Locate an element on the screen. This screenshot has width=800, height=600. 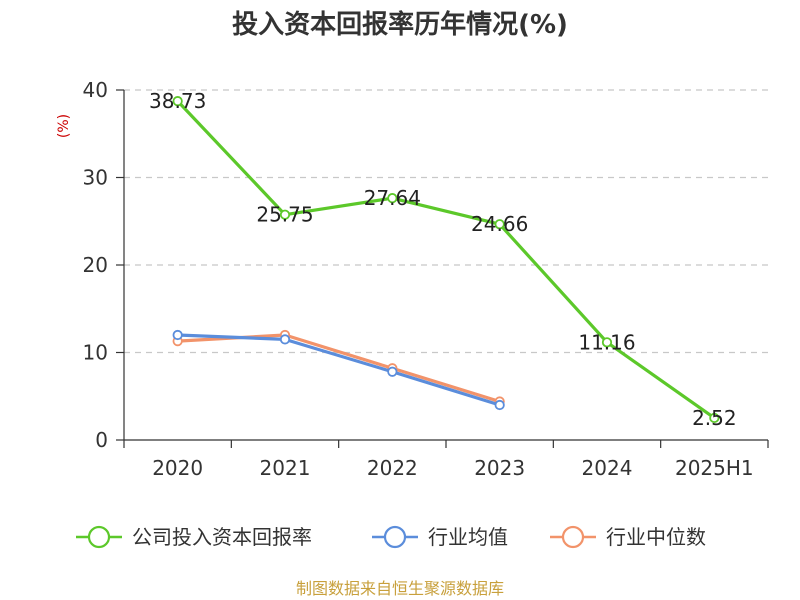
data-label: 11.16 is located at coordinates (606, 342).